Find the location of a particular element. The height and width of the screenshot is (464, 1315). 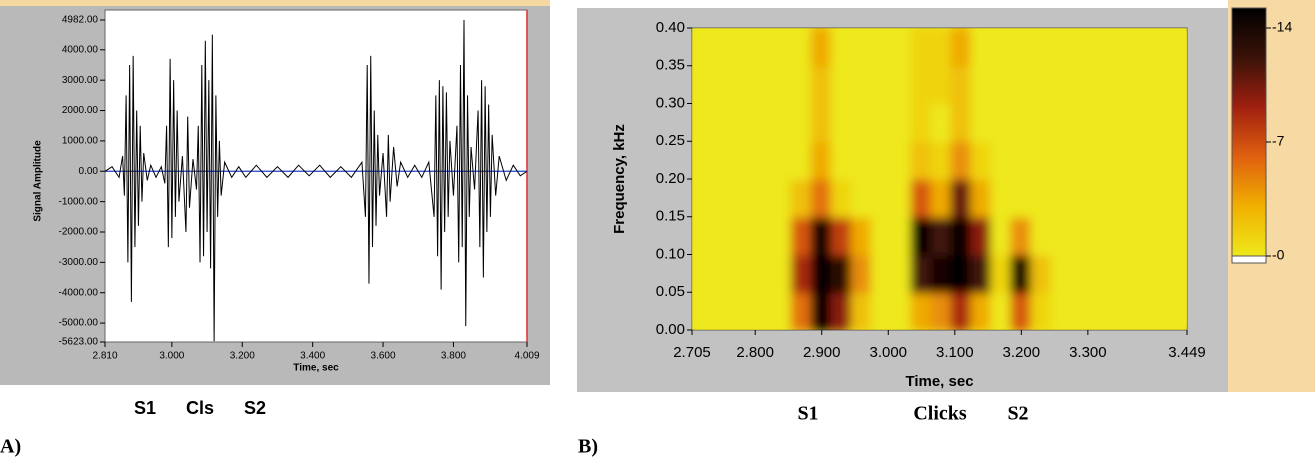

colorbar-tick-label: -14 is located at coordinates (1282, 27).